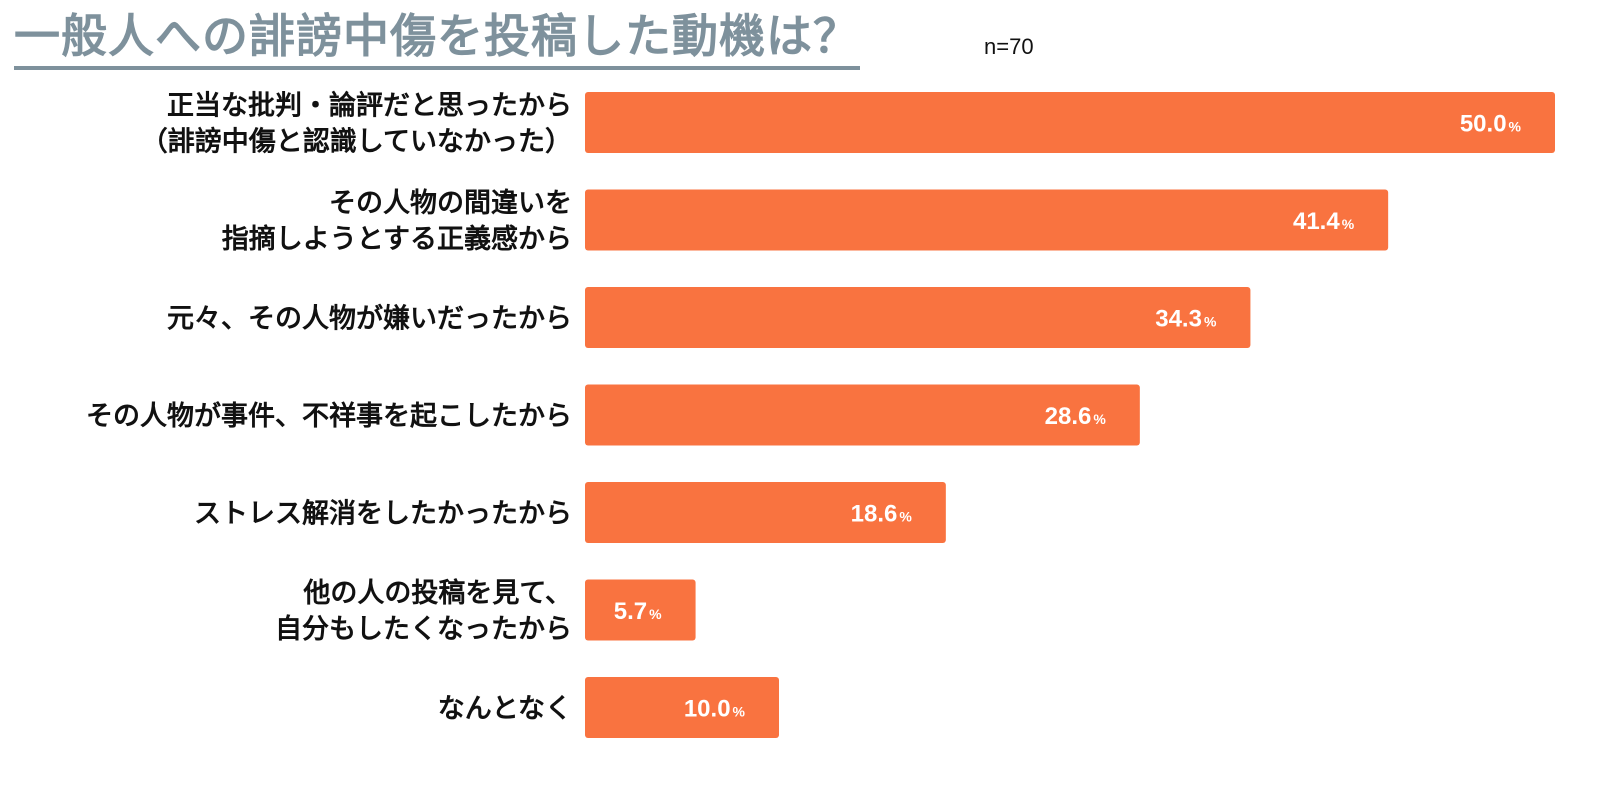 The width and height of the screenshot is (1600, 788). Describe the element at coordinates (437, 593) in the screenshot. I see `category-label-line: 他の人の投稿を見て、` at that location.